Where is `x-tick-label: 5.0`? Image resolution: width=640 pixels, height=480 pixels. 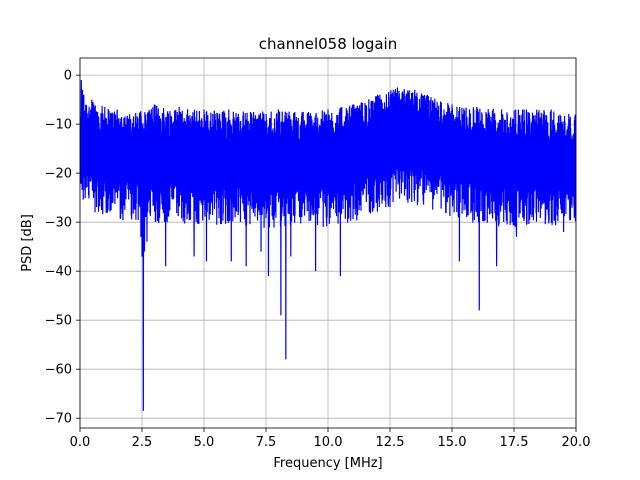
x-tick-label: 5.0 is located at coordinates (204, 442).